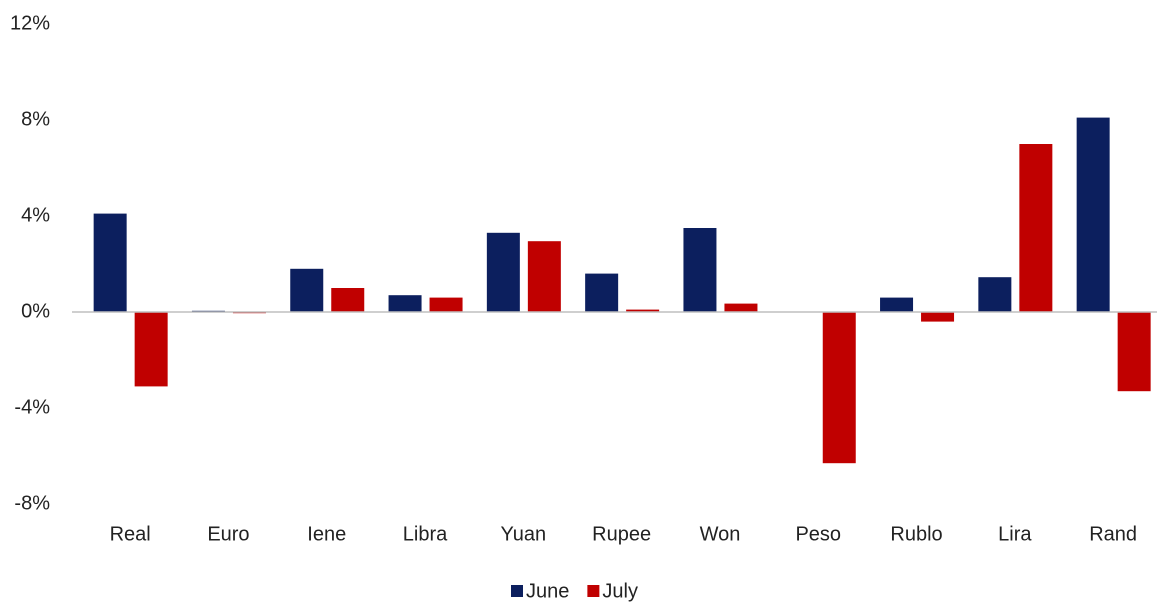  What do you see at coordinates (130, 534) in the screenshot?
I see `x-tick-label: Real` at bounding box center [130, 534].